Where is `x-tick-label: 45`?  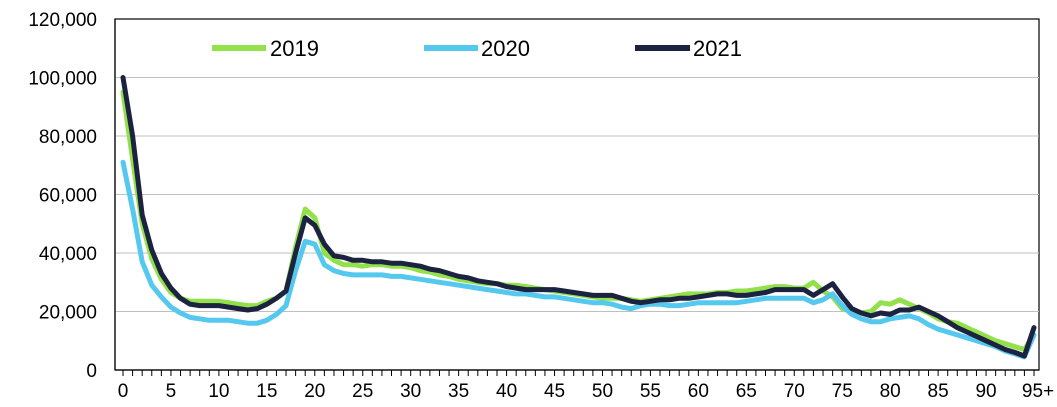 x-tick-label: 45 is located at coordinates (554, 391).